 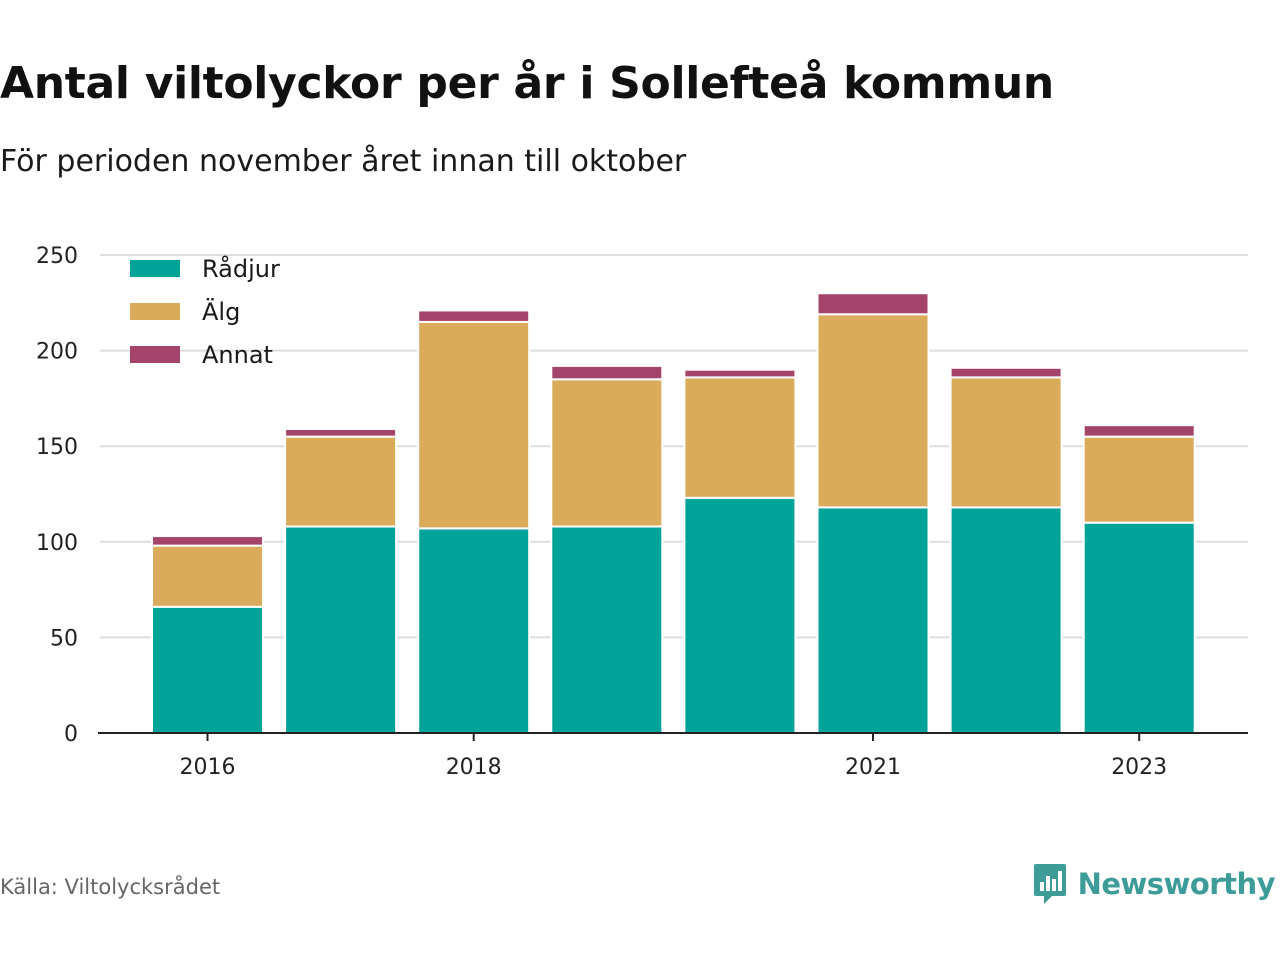 I want to click on y-tick-label: 250, so click(x=57, y=256).